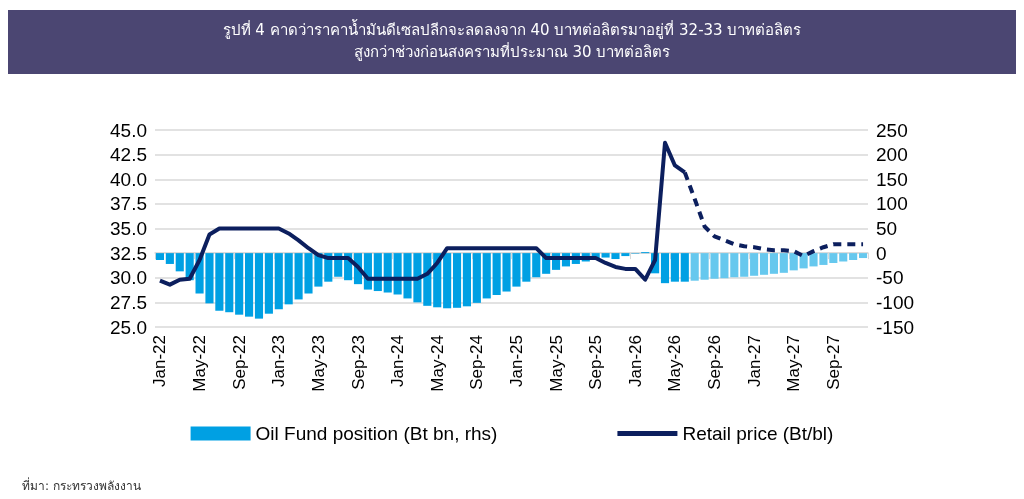 The height and width of the screenshot is (499, 1024). What do you see at coordinates (128, 130) in the screenshot?
I see `y-tick-label: 45.0` at bounding box center [128, 130].